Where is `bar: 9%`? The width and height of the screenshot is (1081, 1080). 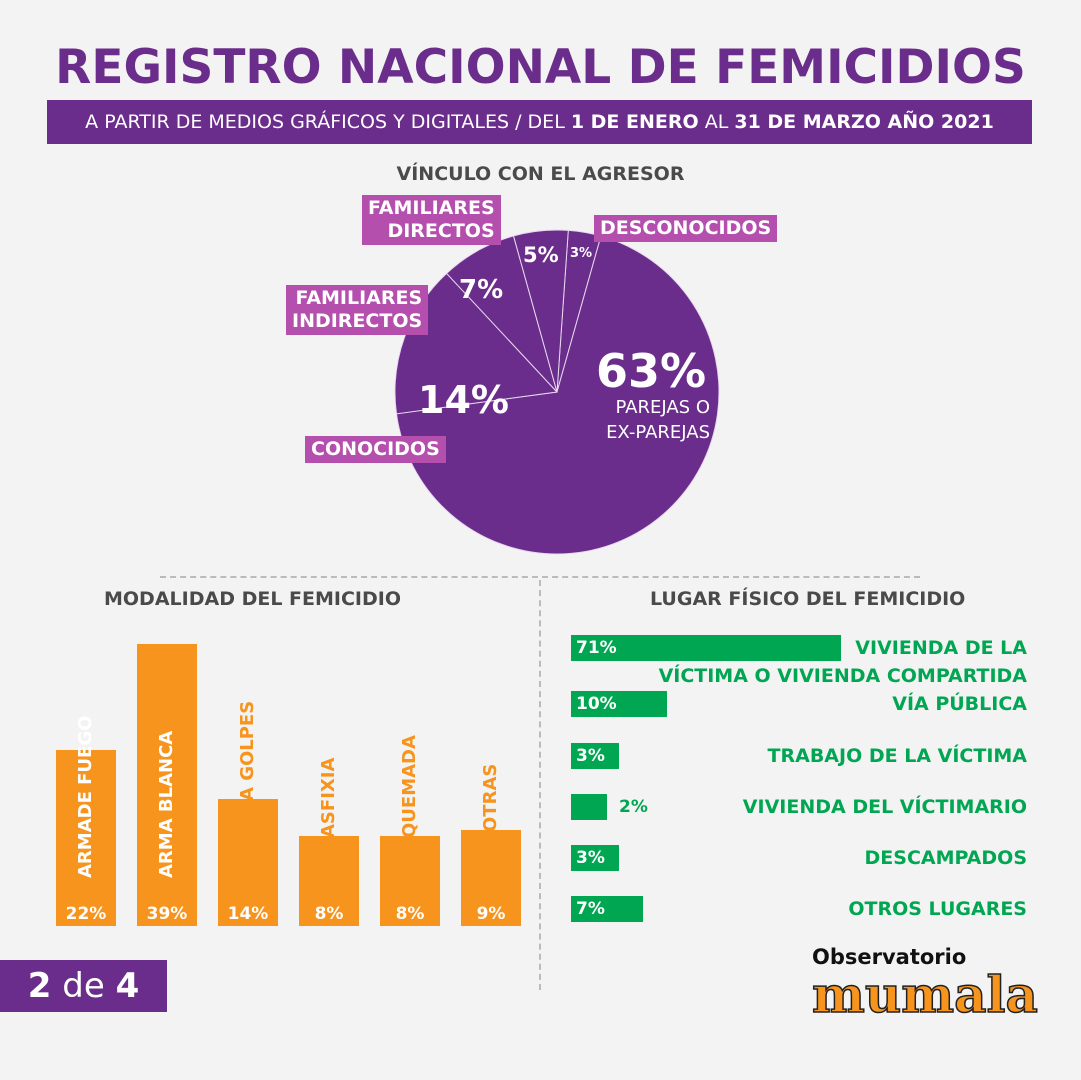 bar: 9% is located at coordinates (491, 878).